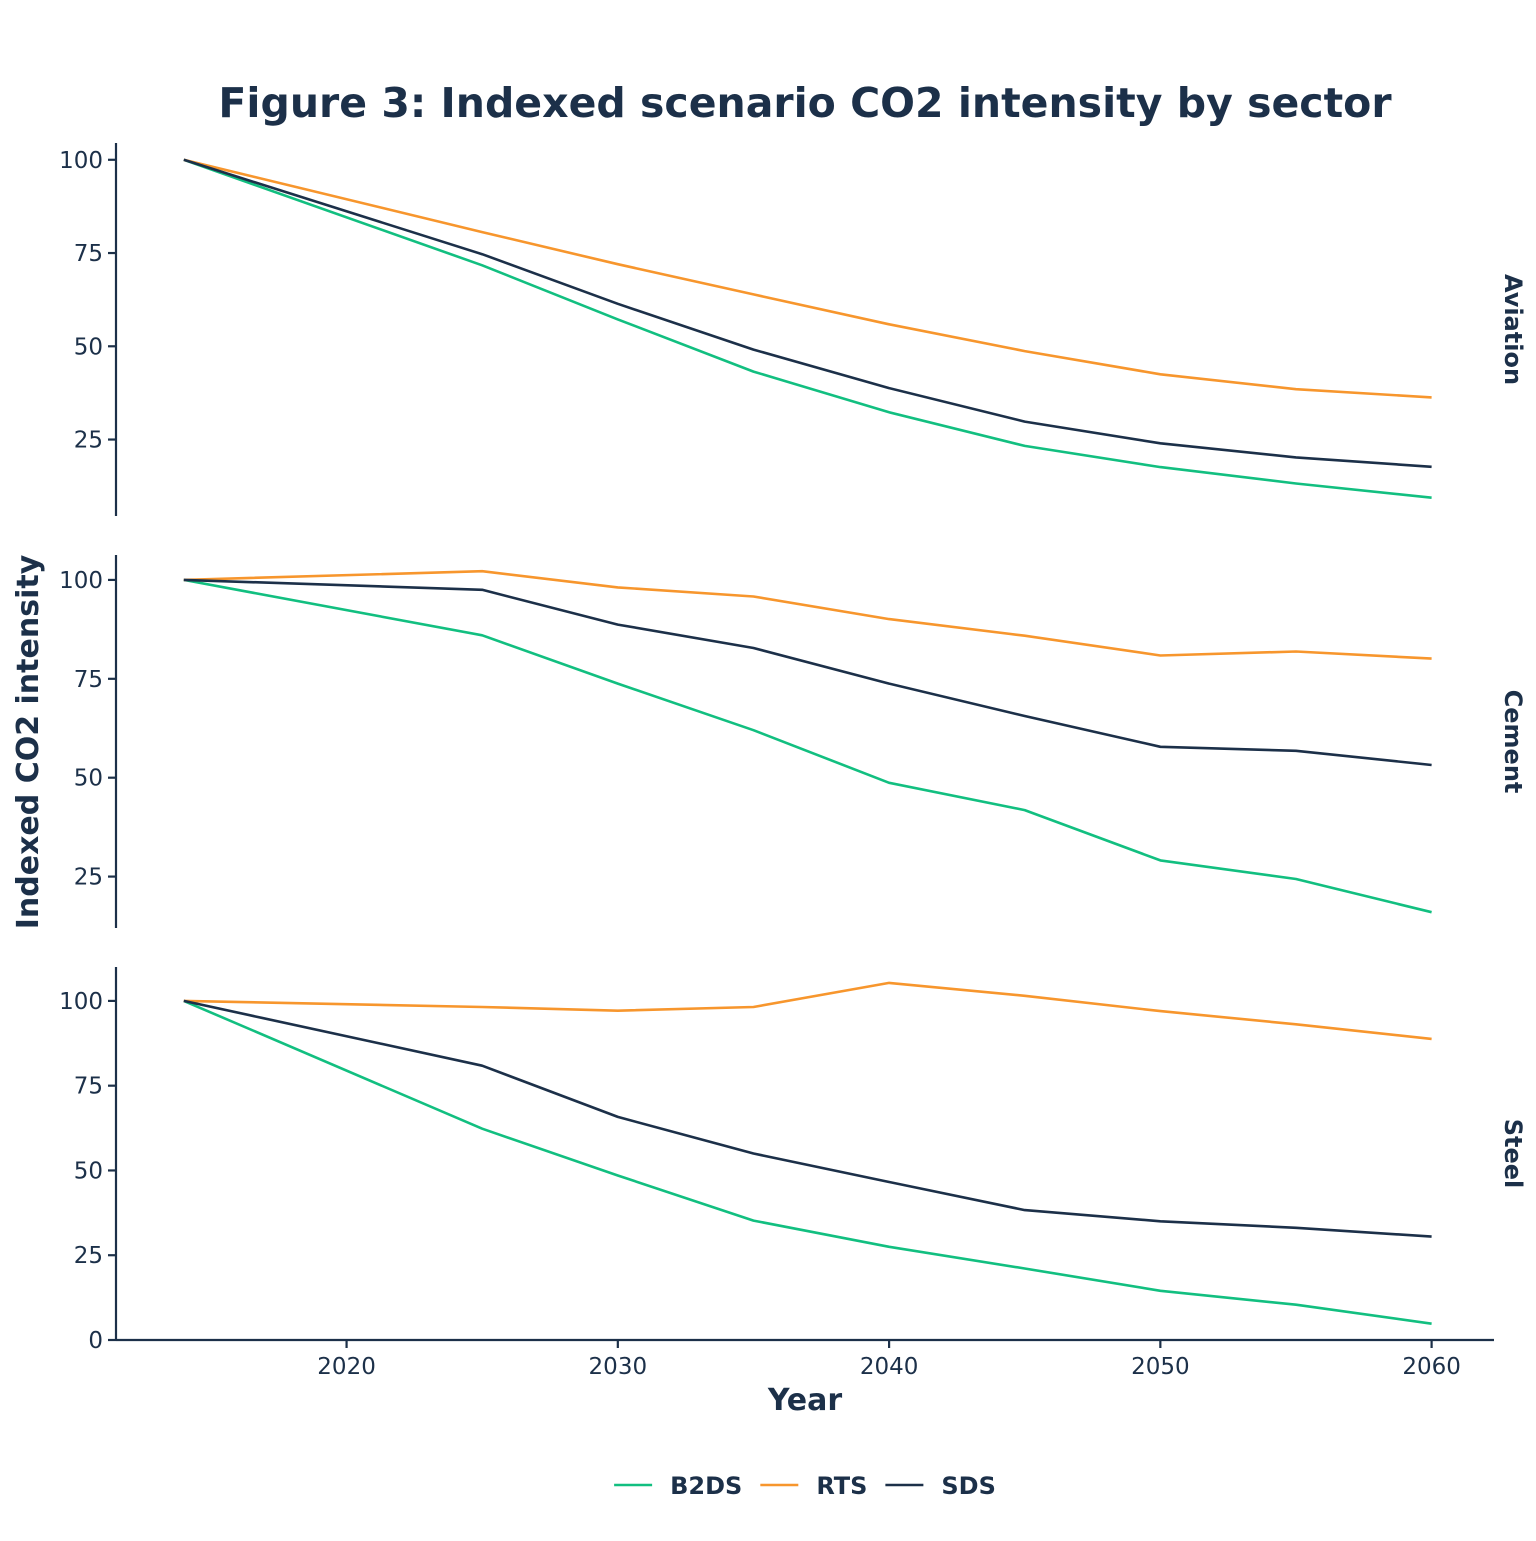  What do you see at coordinates (889, 1367) in the screenshot?
I see `x-tick-label: 2040` at bounding box center [889, 1367].